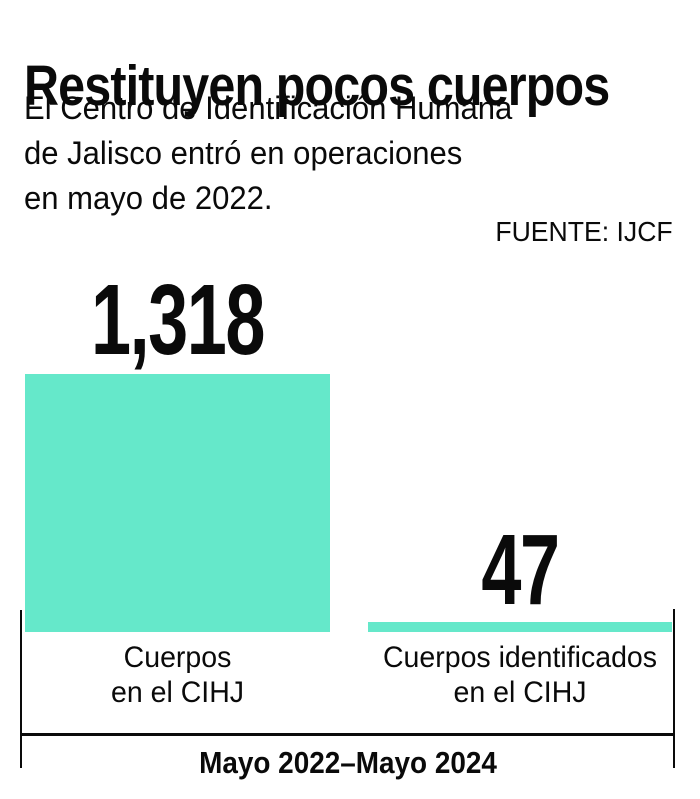 This screenshot has height=799, width=700. Describe the element at coordinates (178, 675) in the screenshot. I see `bar-category-label-cuerpos: Cuerpos en el CIHJ` at that location.